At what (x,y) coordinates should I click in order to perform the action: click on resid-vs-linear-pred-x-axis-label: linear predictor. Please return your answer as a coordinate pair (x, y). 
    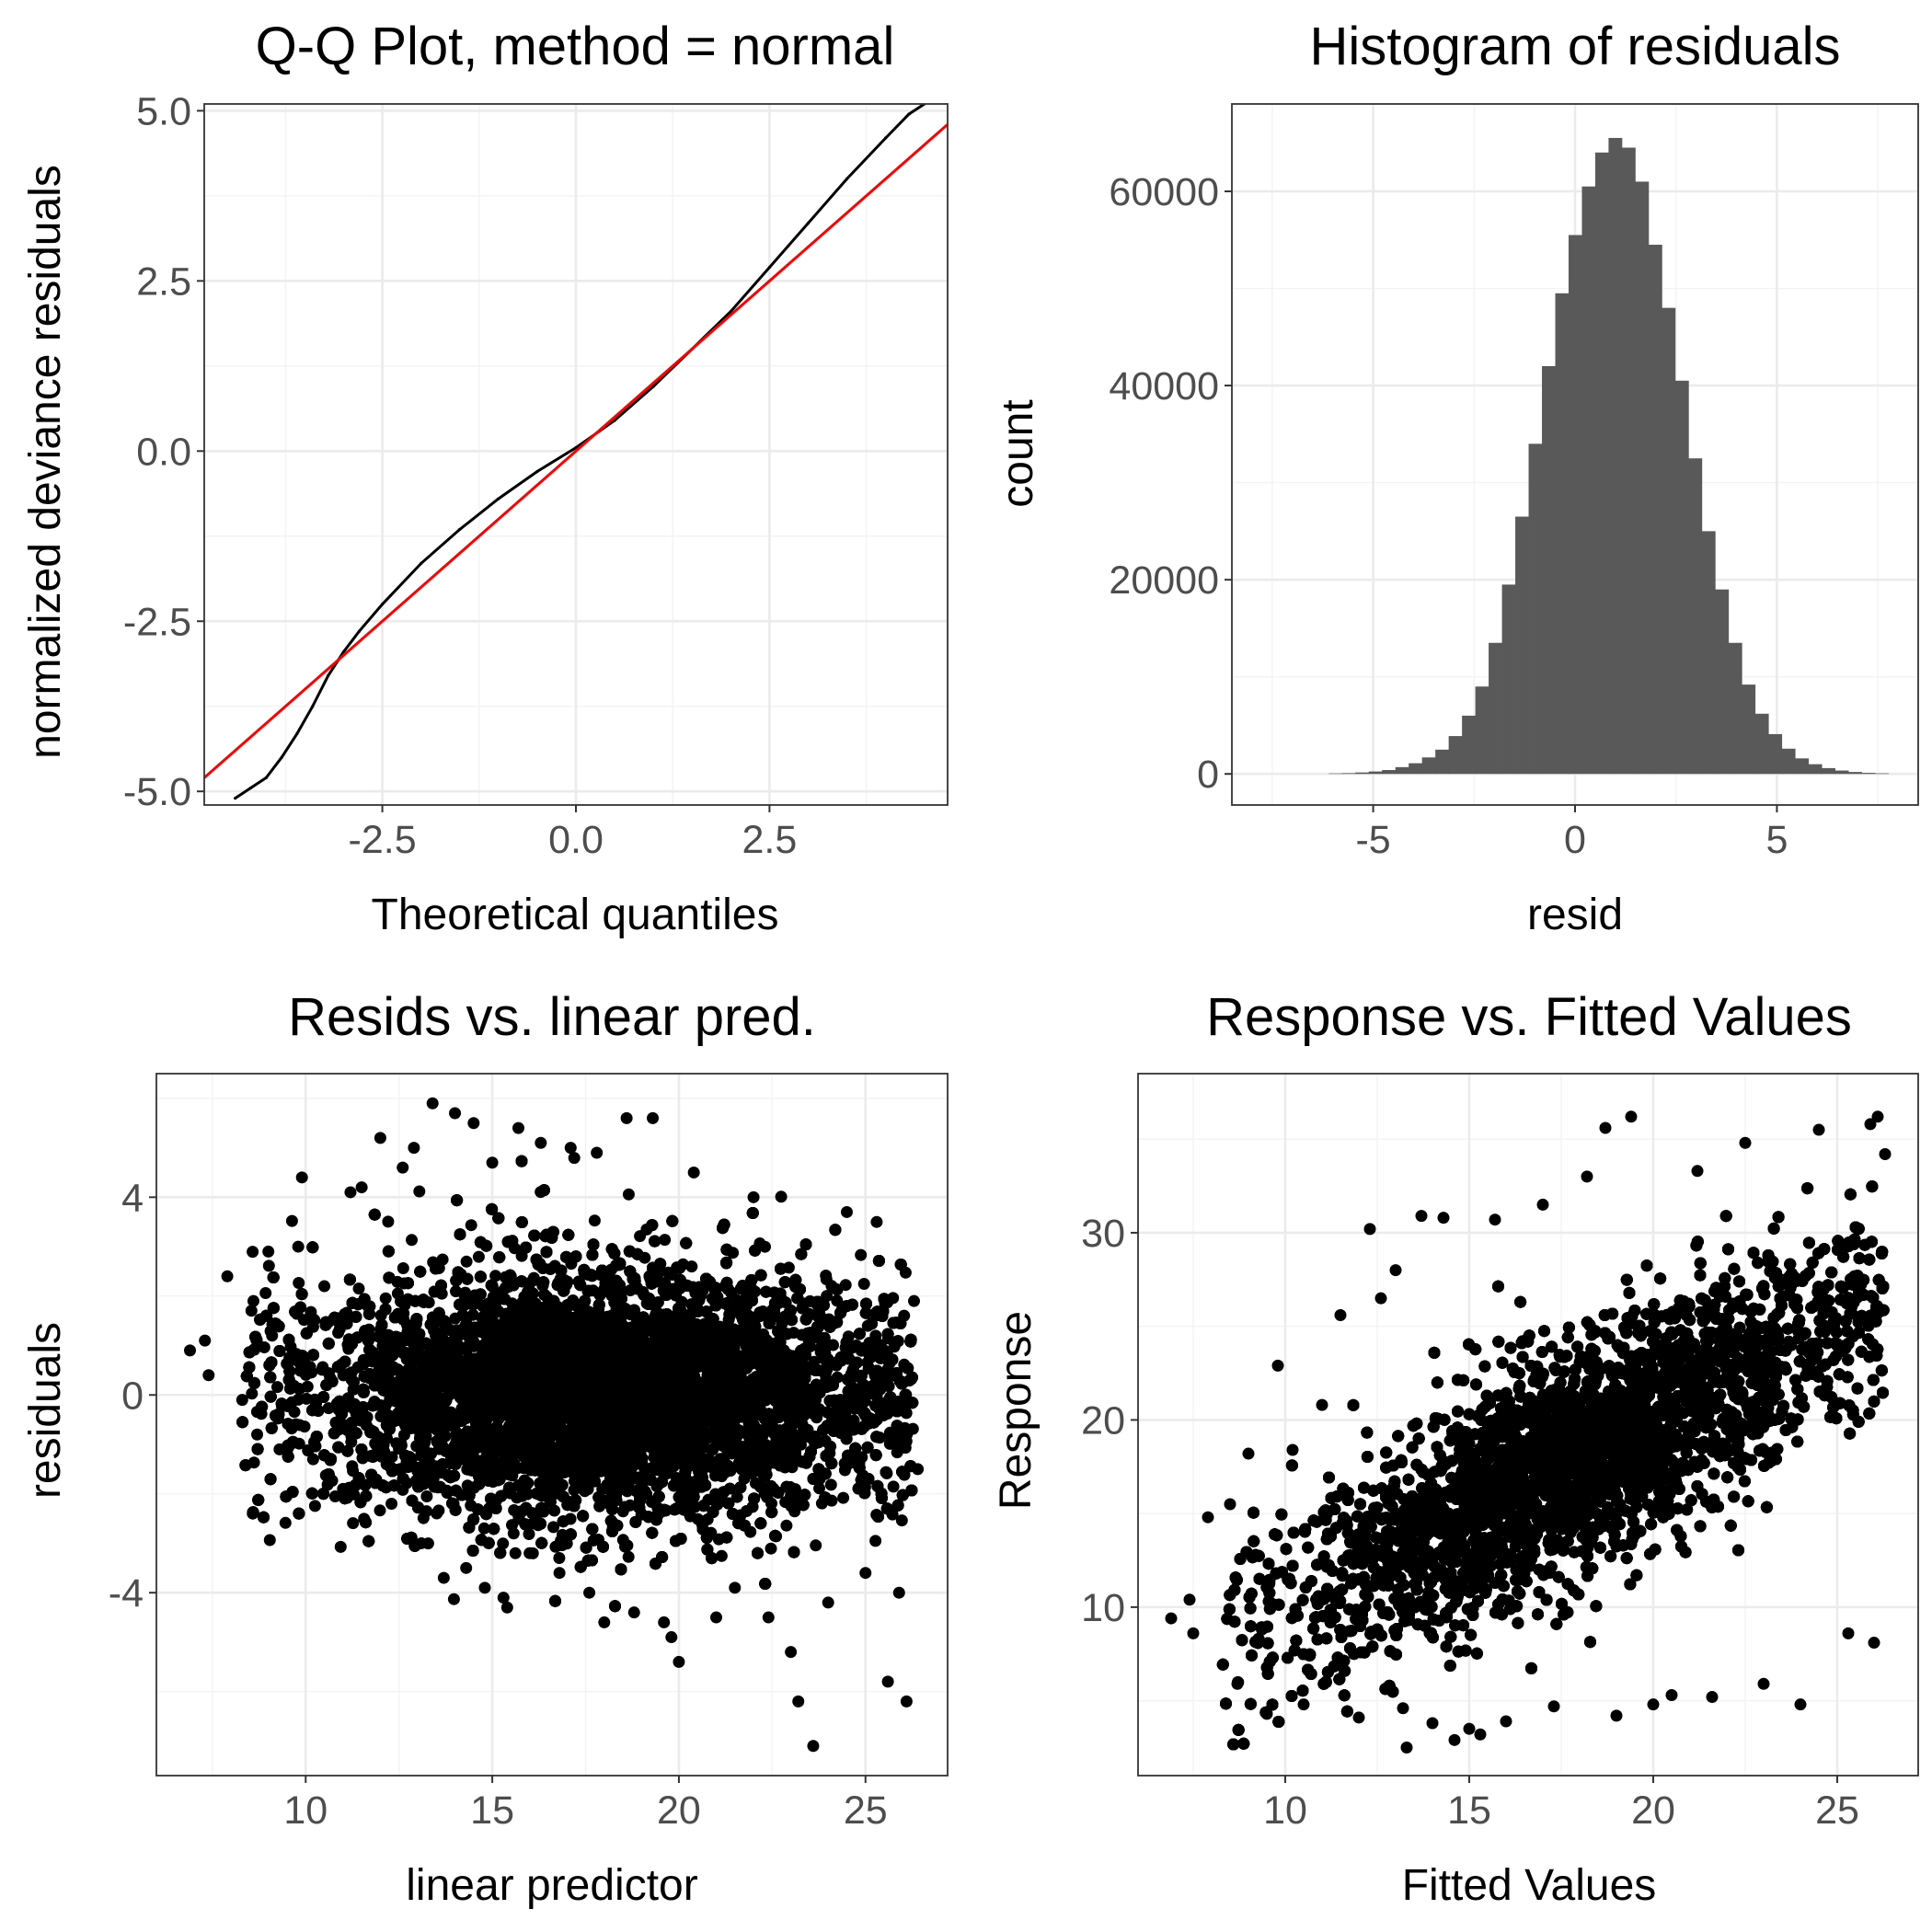
    Looking at the image, I should click on (552, 1886).